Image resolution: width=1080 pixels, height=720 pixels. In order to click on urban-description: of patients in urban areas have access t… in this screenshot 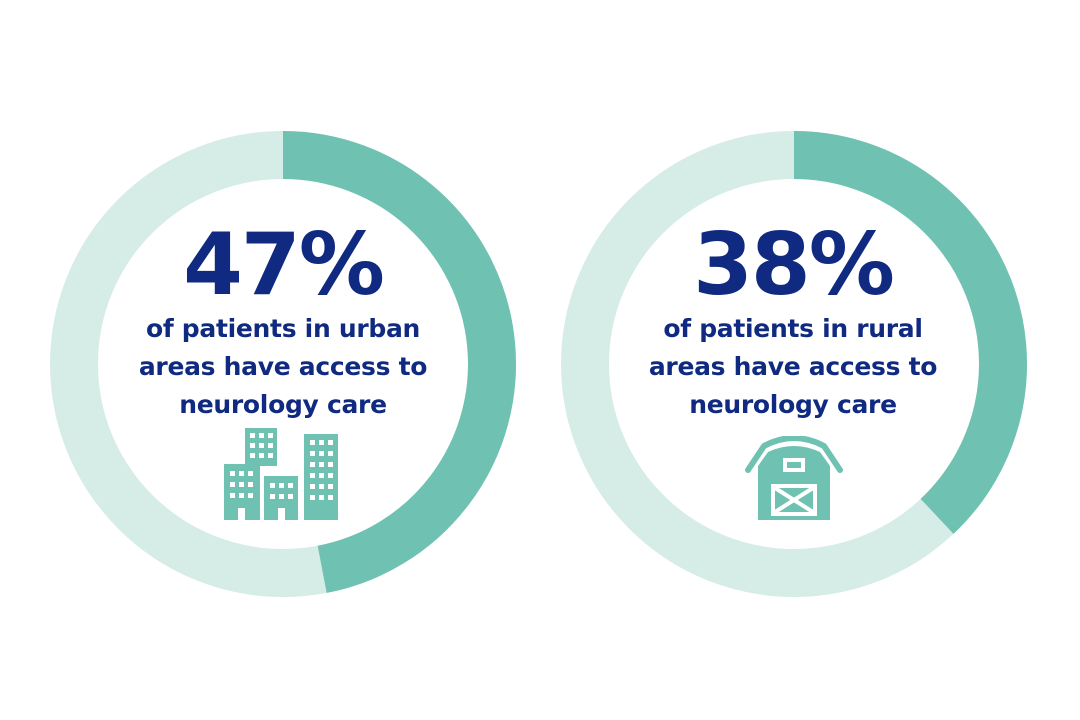, I will do `click(283, 367)`.